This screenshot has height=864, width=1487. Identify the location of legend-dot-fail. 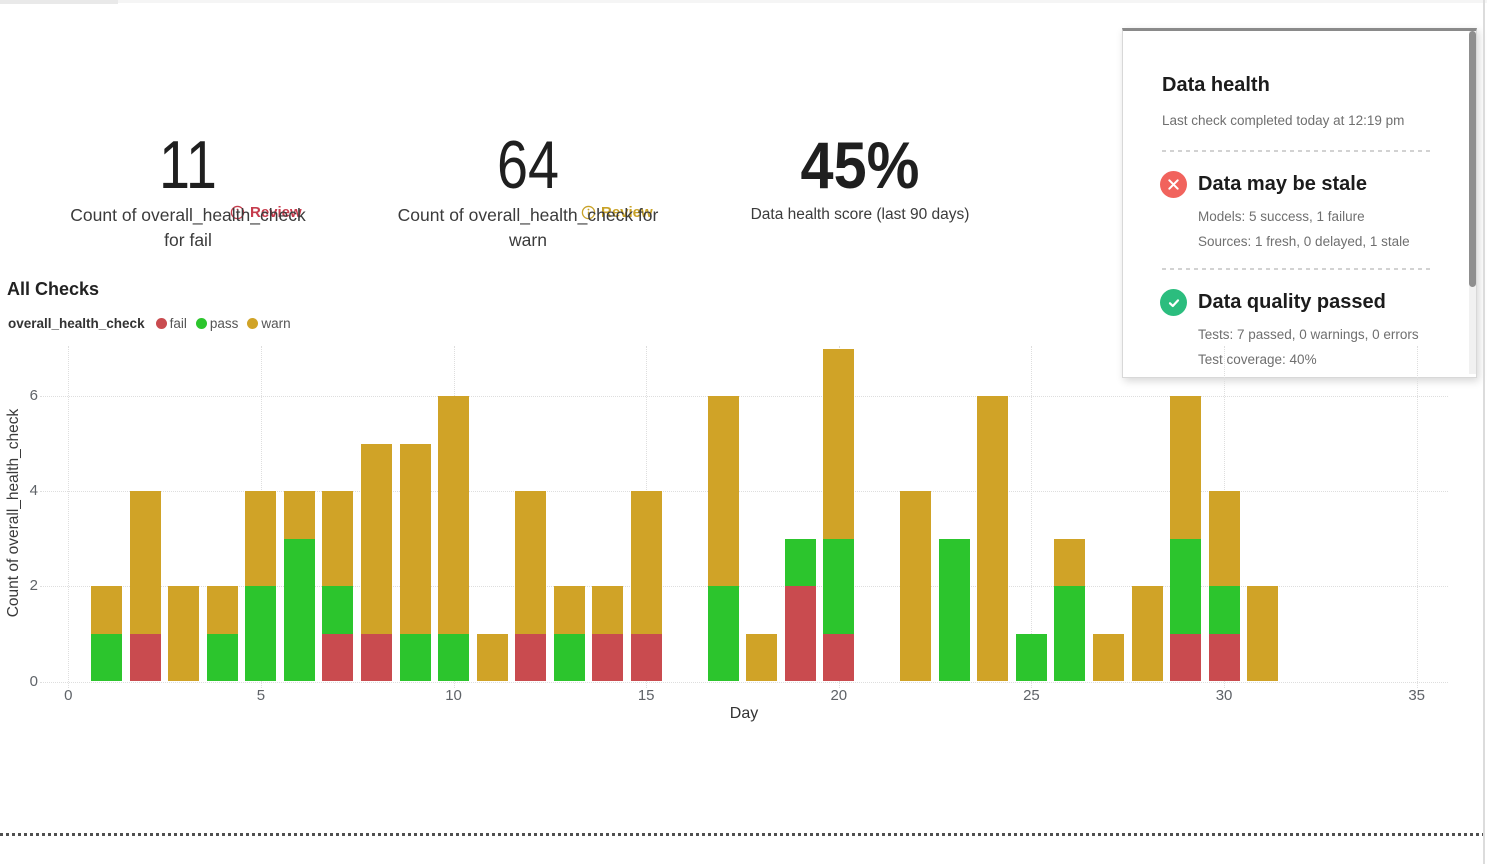
(161, 323).